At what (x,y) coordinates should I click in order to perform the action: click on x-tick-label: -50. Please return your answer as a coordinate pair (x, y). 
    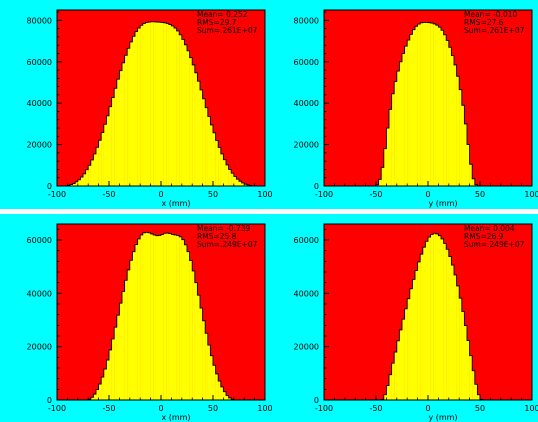
    Looking at the image, I should click on (108, 408).